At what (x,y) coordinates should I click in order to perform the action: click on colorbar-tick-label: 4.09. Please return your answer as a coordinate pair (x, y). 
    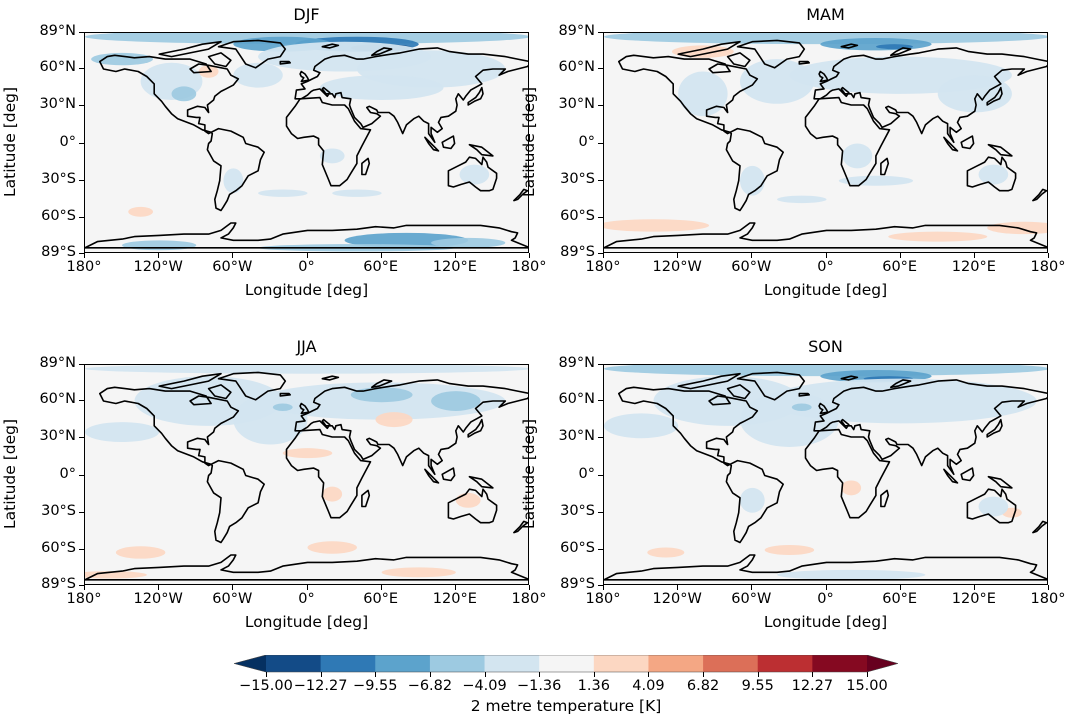
    Looking at the image, I should click on (648, 686).